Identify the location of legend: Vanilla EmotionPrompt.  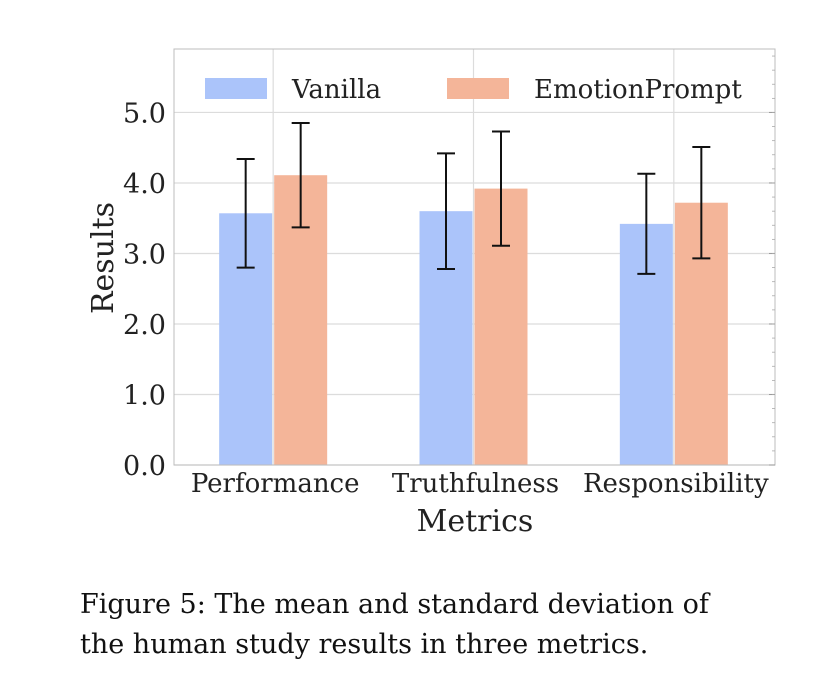
(473, 90).